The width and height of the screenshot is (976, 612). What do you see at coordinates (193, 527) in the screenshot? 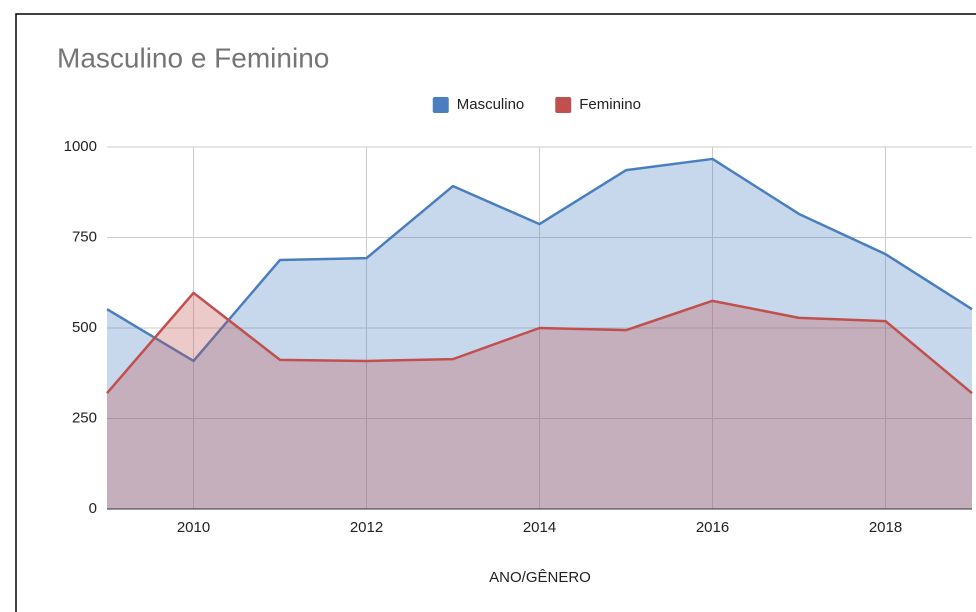
I see `x-tick-label: 2010` at bounding box center [193, 527].